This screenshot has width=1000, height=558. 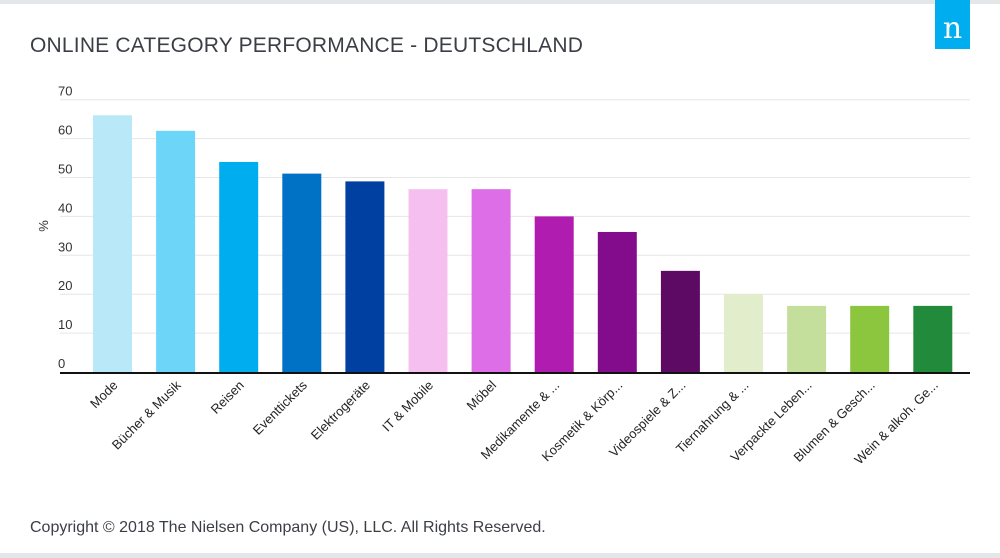 I want to click on bottom-border, so click(x=500, y=555).